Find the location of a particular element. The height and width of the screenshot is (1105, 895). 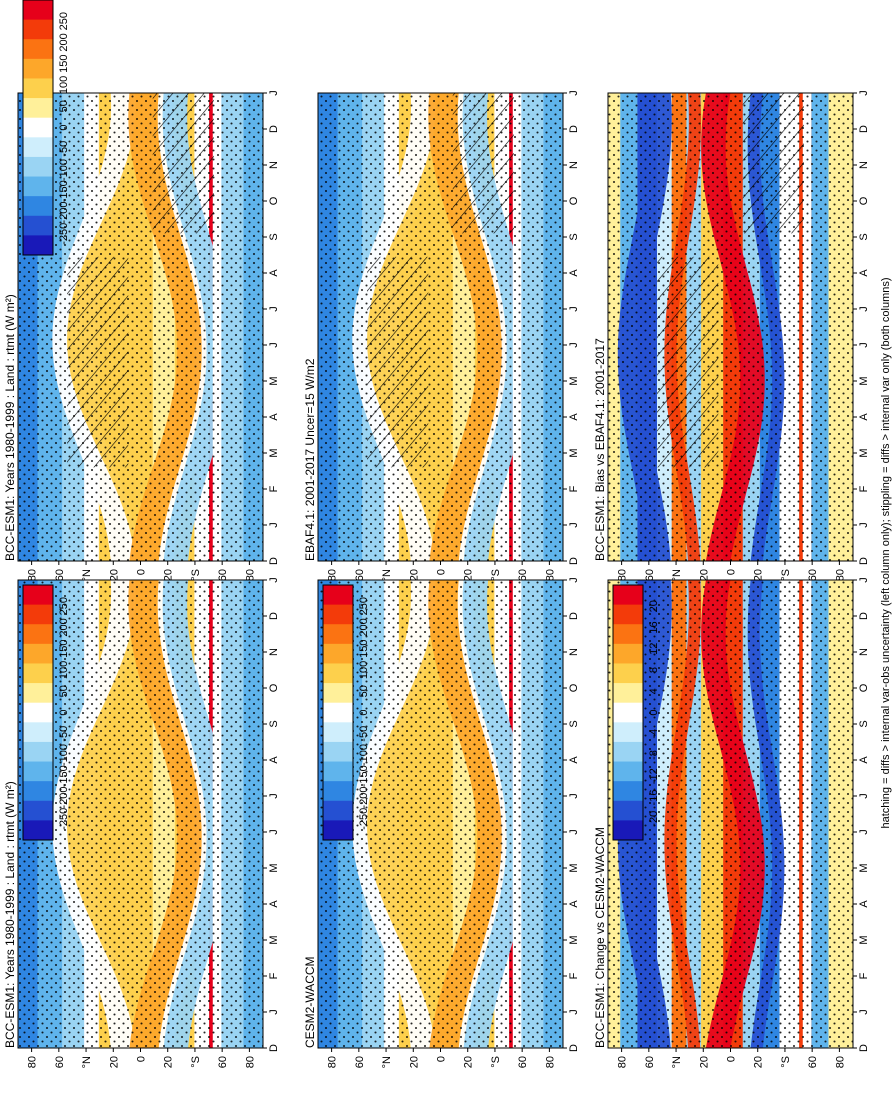

hatch-overlay-b is located at coordinates (183, 163).